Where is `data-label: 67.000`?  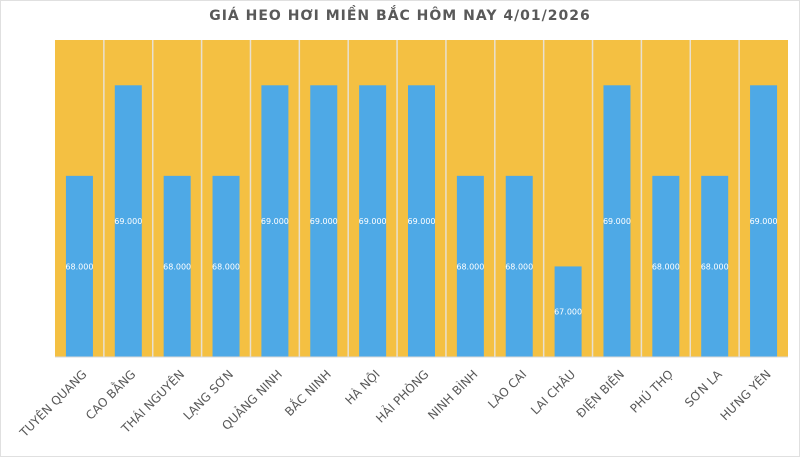
data-label: 67.000 is located at coordinates (568, 312).